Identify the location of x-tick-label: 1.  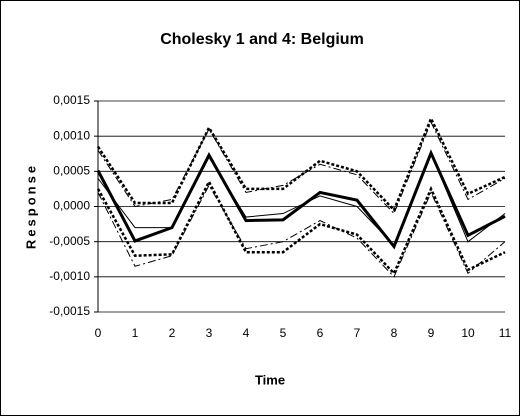
(135, 333).